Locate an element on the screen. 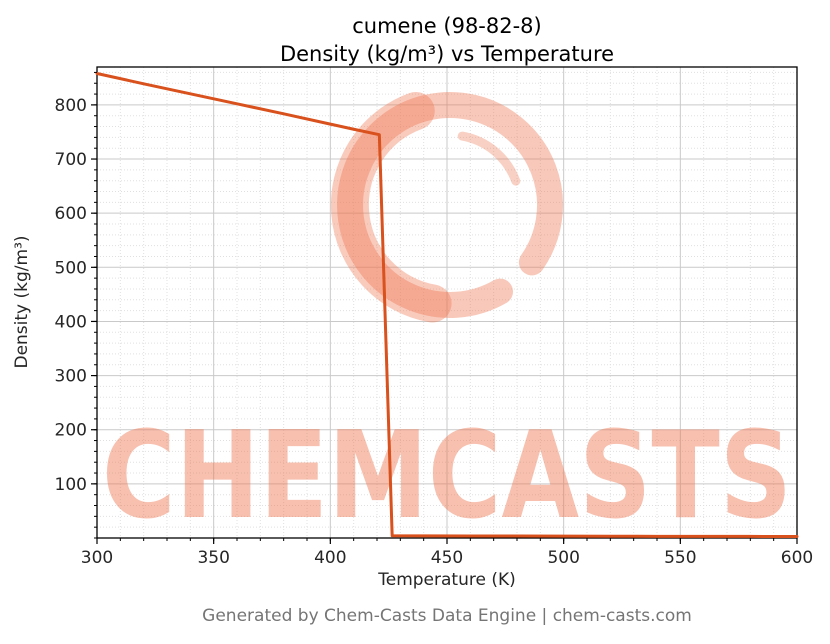 The image size is (830, 644). chart-title-line2: Density (kg/m³) vs Temperature is located at coordinates (447, 54).